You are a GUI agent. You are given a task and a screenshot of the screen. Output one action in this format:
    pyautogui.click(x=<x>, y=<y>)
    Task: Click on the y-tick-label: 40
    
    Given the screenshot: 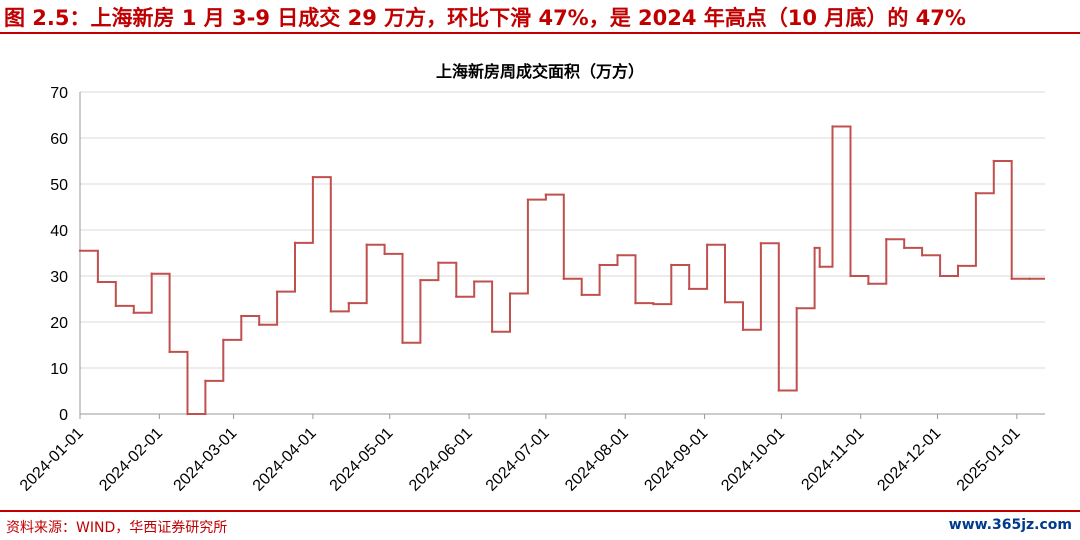 What is the action you would take?
    pyautogui.click(x=59, y=231)
    